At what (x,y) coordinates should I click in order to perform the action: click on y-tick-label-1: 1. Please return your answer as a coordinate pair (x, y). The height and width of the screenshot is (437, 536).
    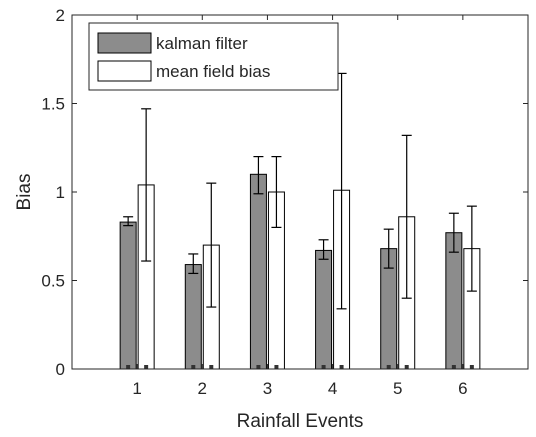
    Looking at the image, I should click on (60, 192).